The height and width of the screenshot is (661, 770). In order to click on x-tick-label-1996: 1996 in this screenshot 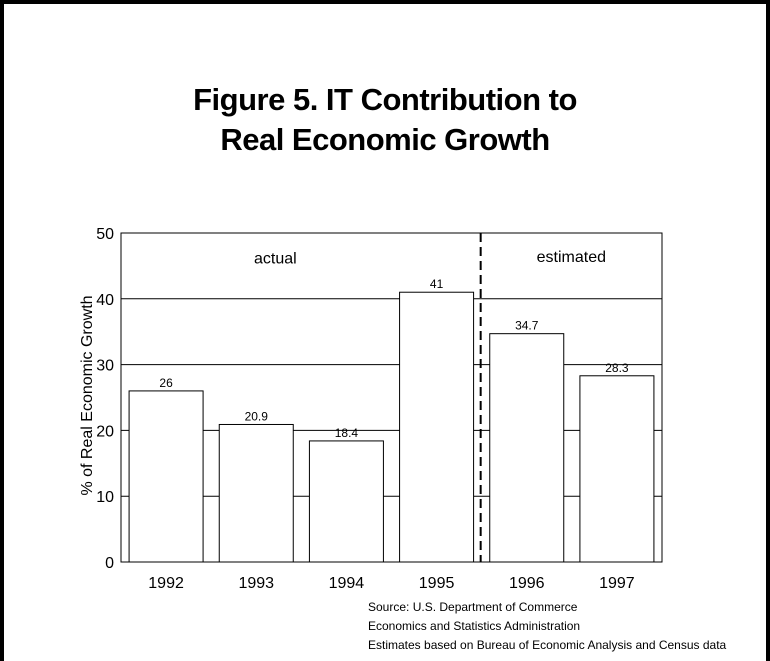, I will do `click(527, 583)`.